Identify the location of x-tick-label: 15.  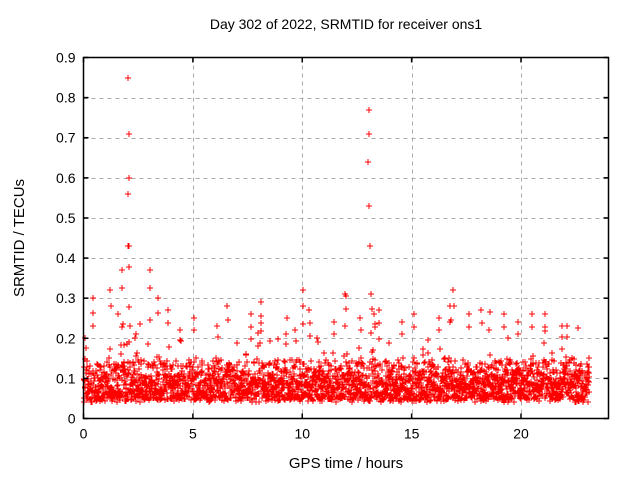
(412, 434).